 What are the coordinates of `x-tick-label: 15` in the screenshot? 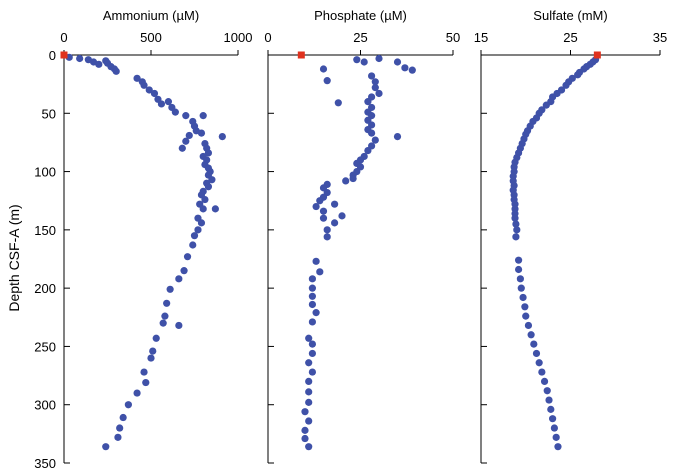 It's located at (481, 37).